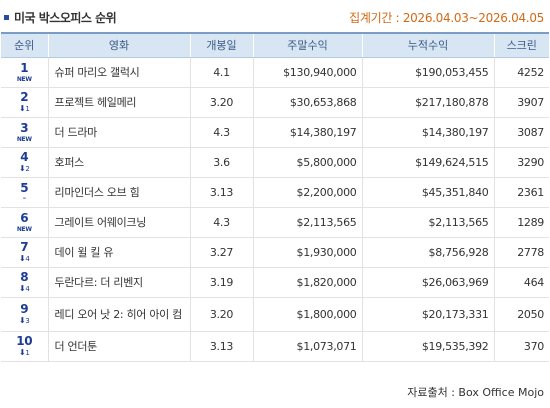  Describe the element at coordinates (24, 309) in the screenshot. I see `rank-number: 9` at that location.